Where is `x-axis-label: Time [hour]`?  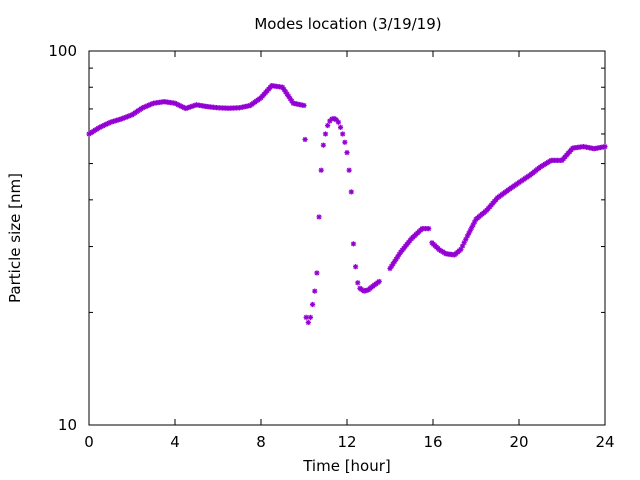 x-axis-label: Time [hour] is located at coordinates (346, 466).